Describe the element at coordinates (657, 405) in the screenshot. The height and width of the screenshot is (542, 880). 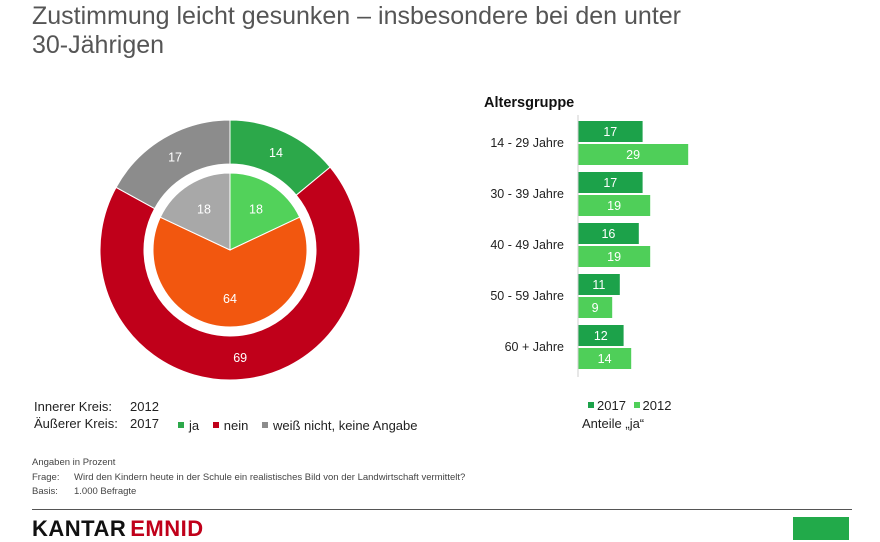
I see `bar-legend-label-2012: 2012` at that location.